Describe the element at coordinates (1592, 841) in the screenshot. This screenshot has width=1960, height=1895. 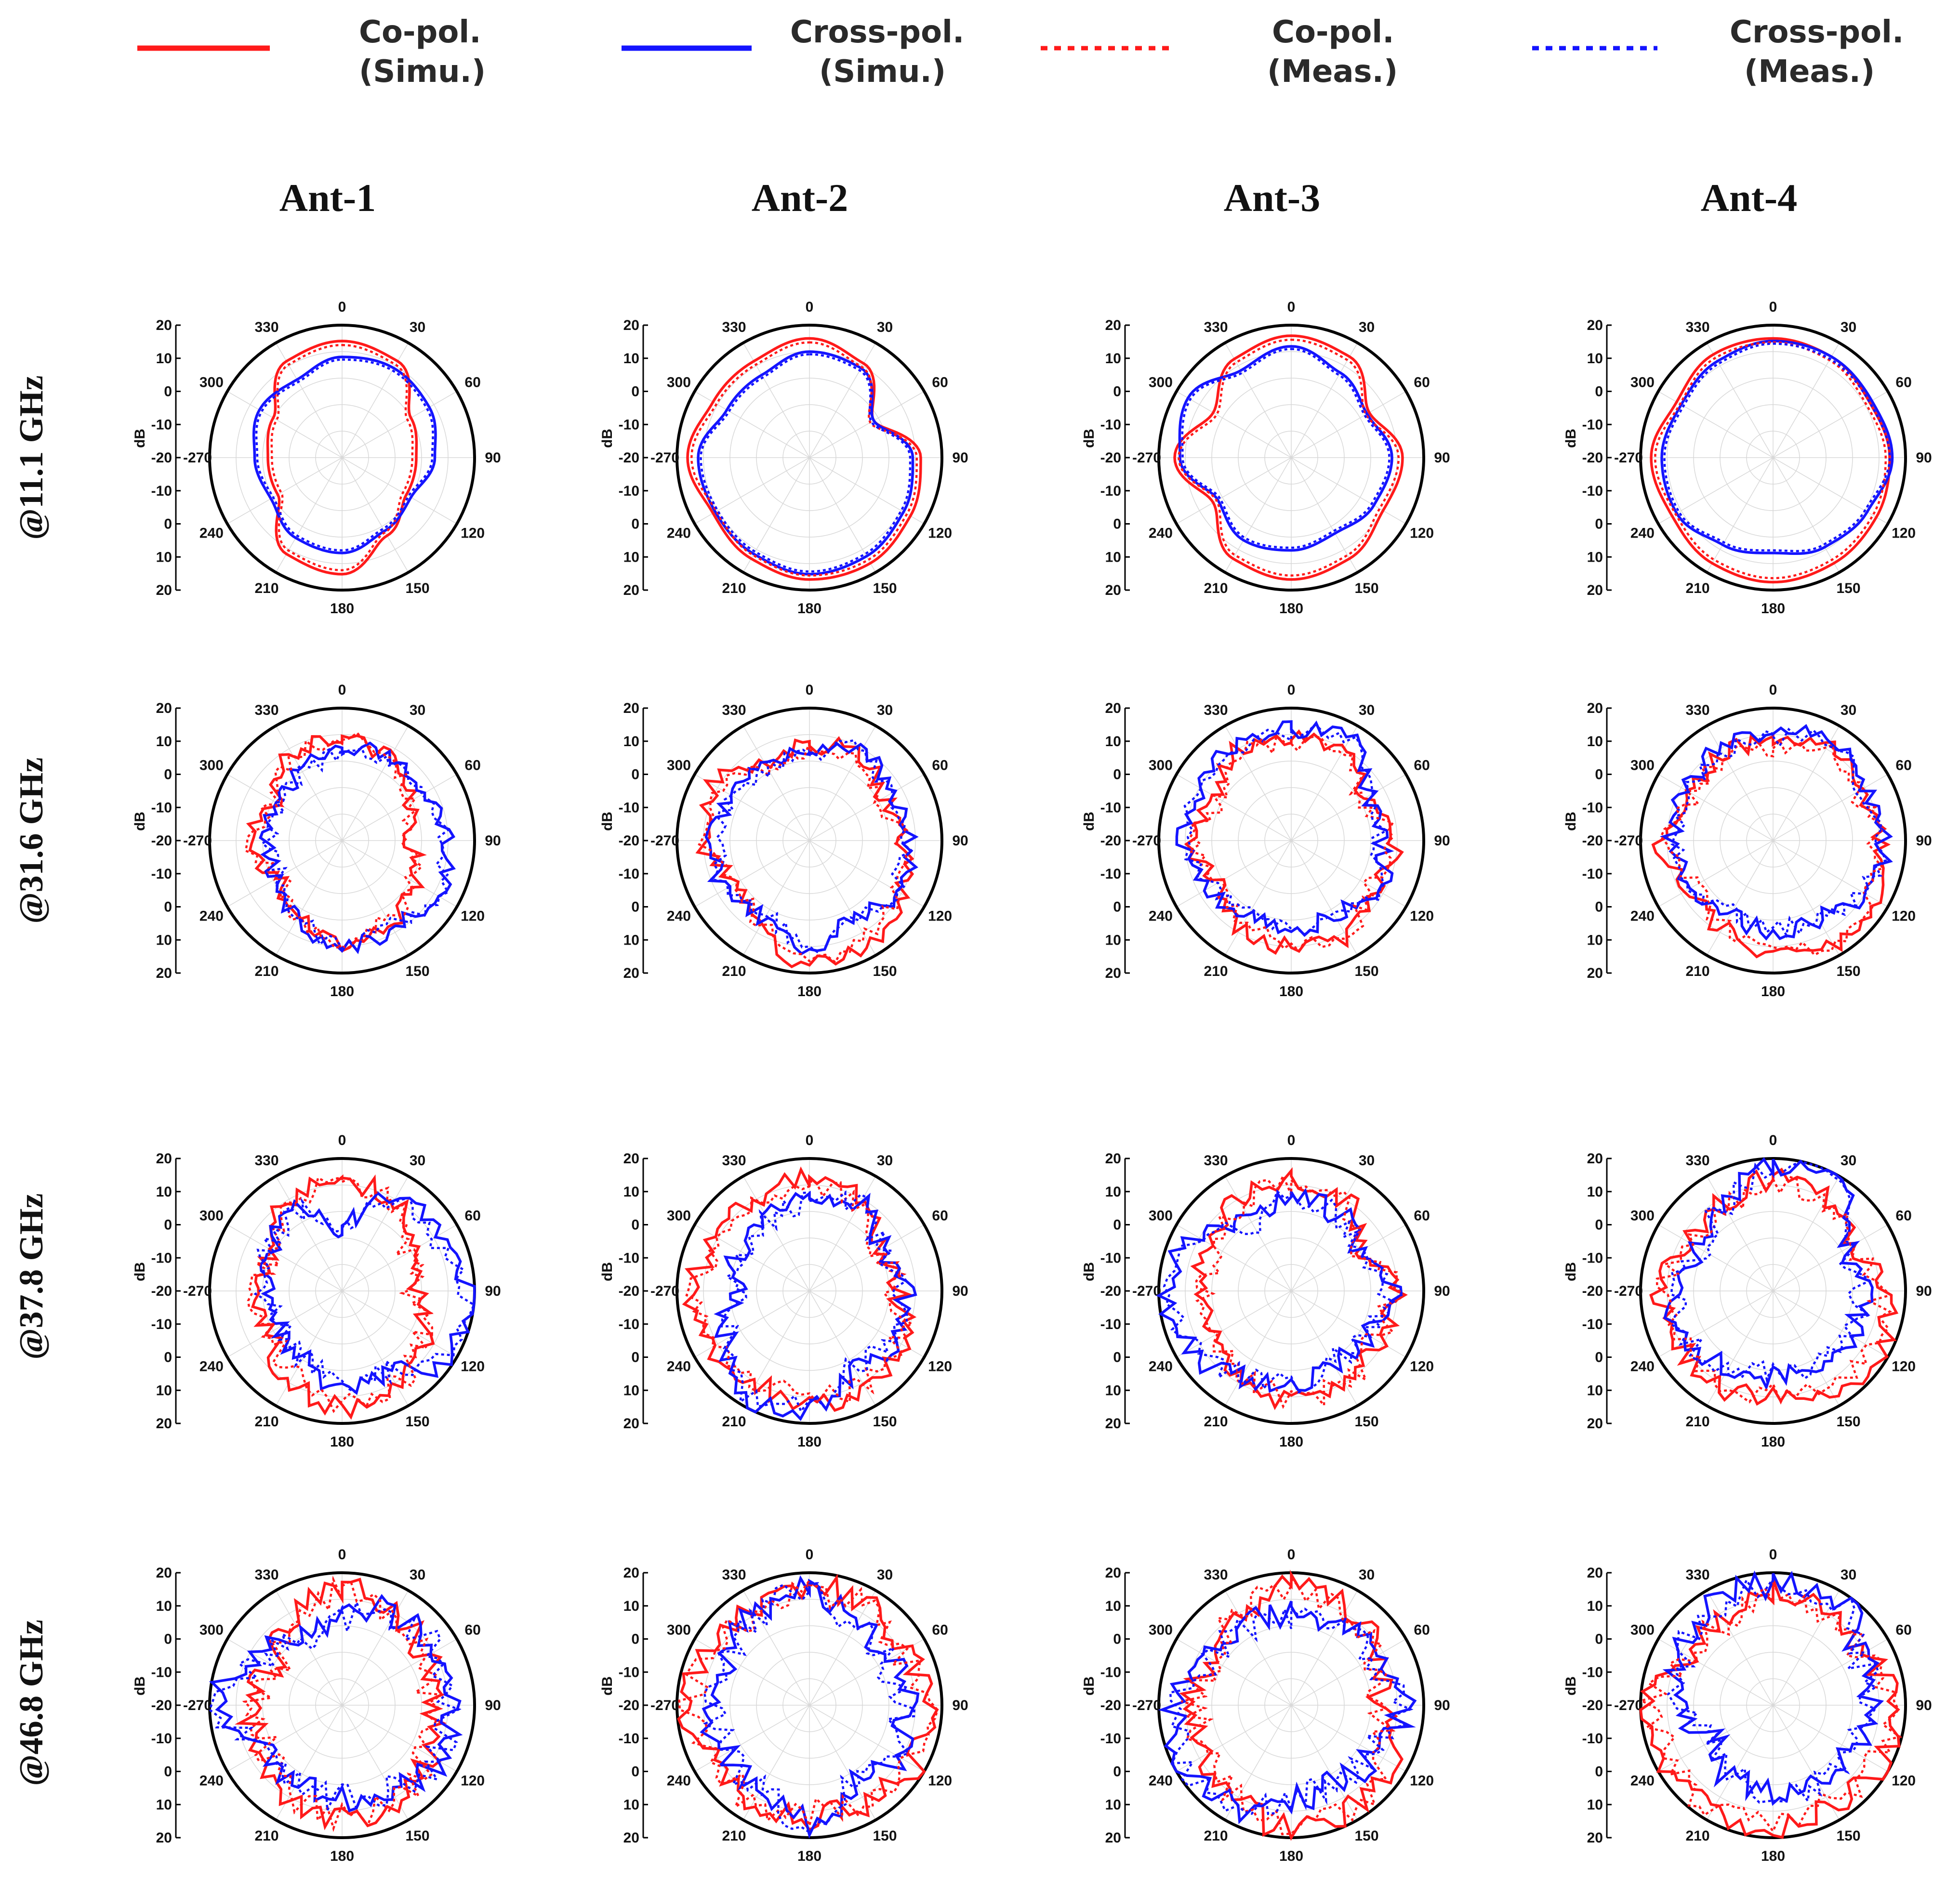
I see `radial-tick-label: -20` at that location.